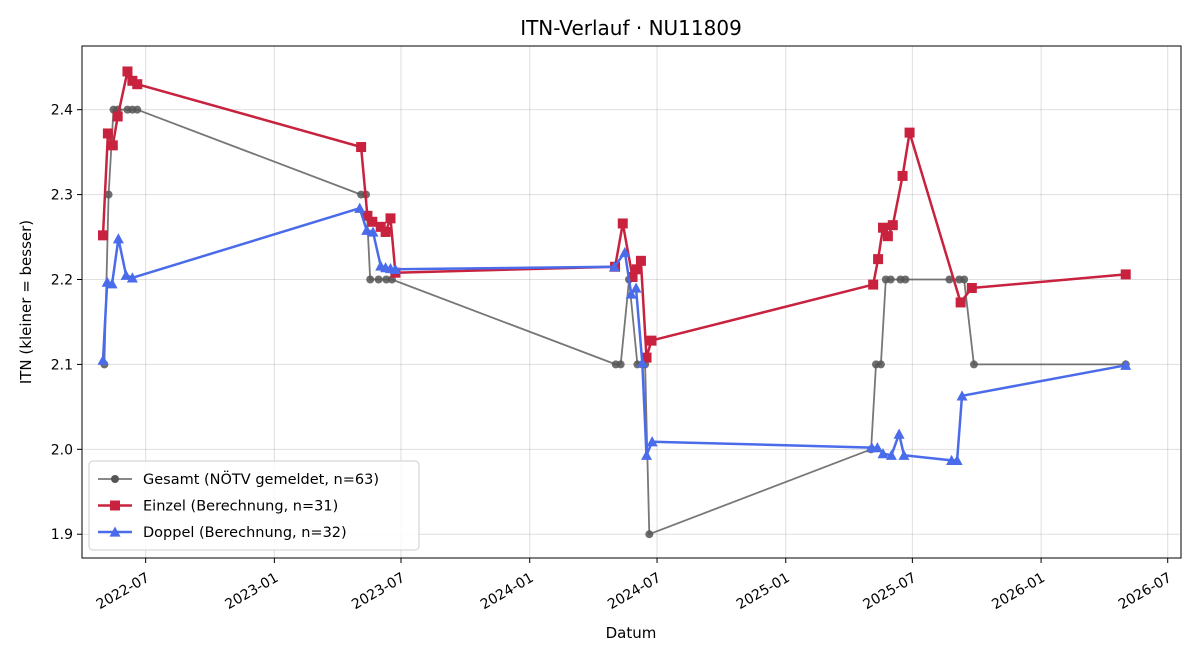 The image size is (1200, 660). I want to click on legend-label: Gesamt (NÖTV gemeldet, n=63), so click(261, 479).